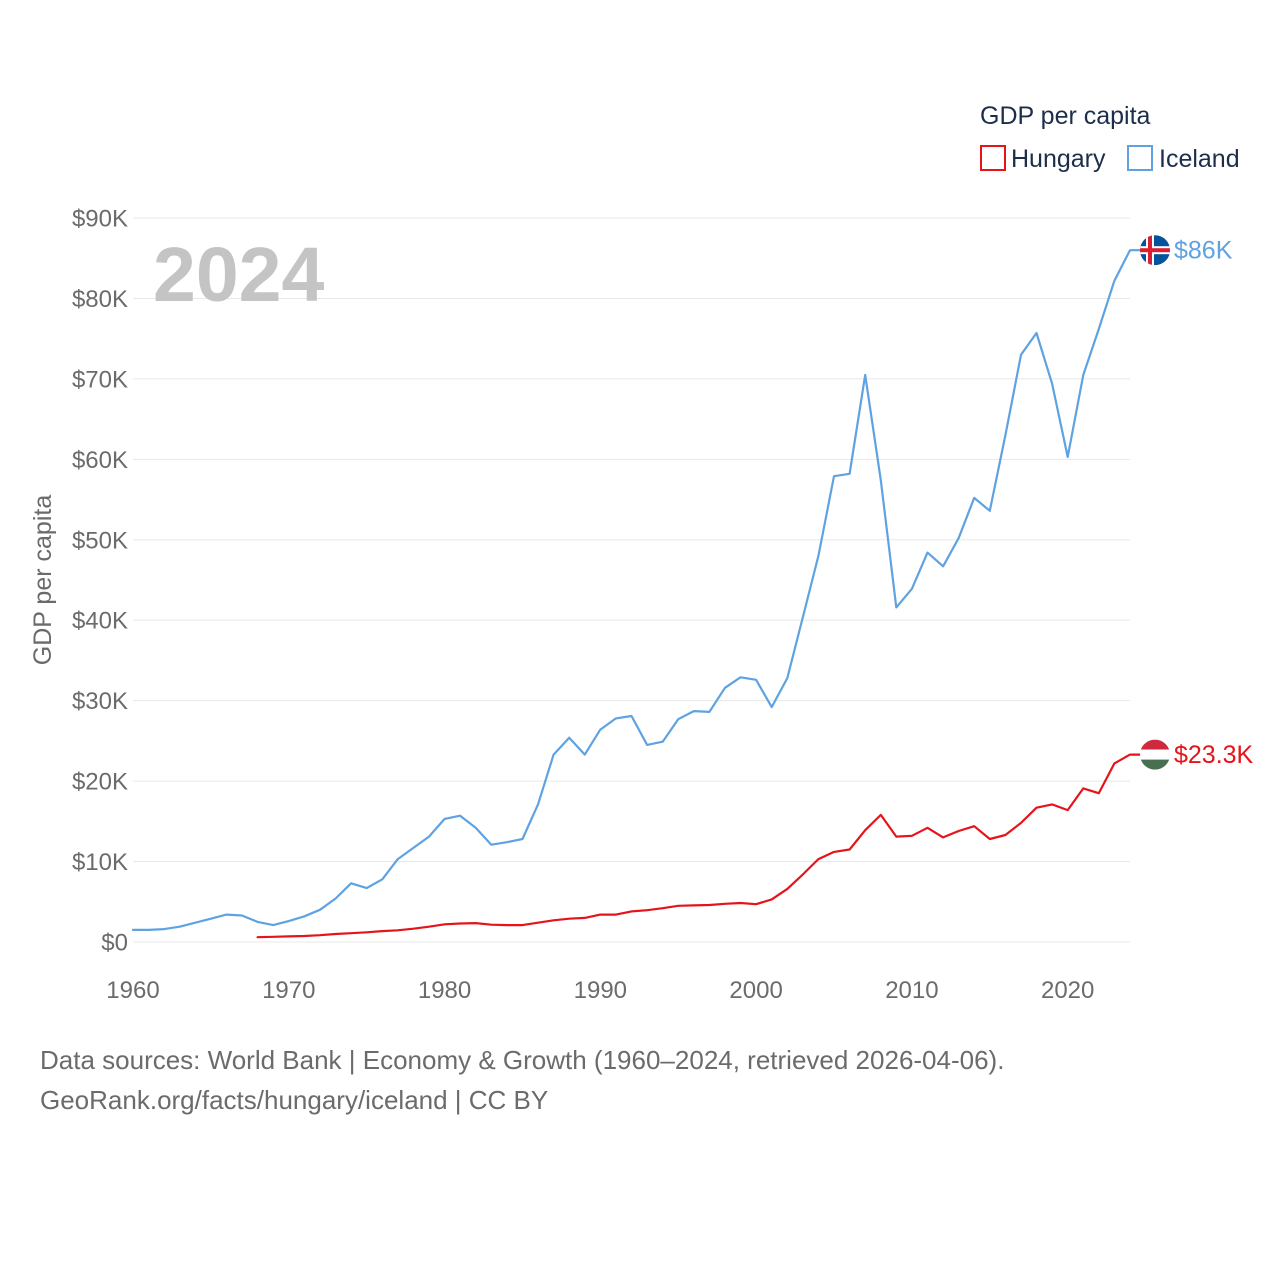 The image size is (1280, 1280). What do you see at coordinates (1058, 159) in the screenshot?
I see `legend-label-hungary: Hungary` at bounding box center [1058, 159].